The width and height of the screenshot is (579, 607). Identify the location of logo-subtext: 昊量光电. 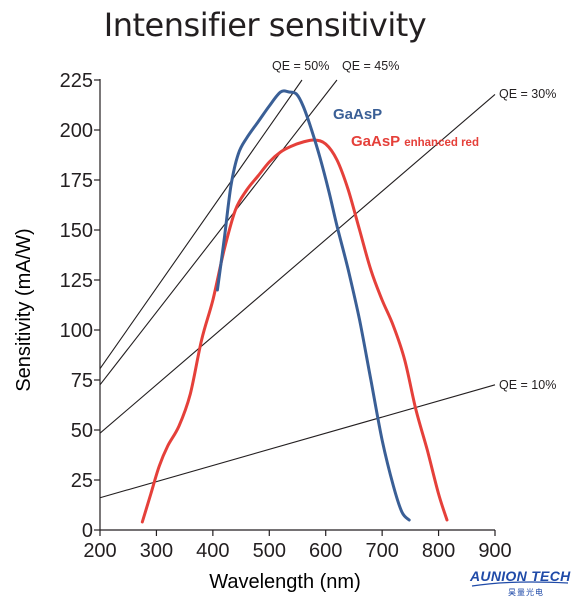
(526, 592).